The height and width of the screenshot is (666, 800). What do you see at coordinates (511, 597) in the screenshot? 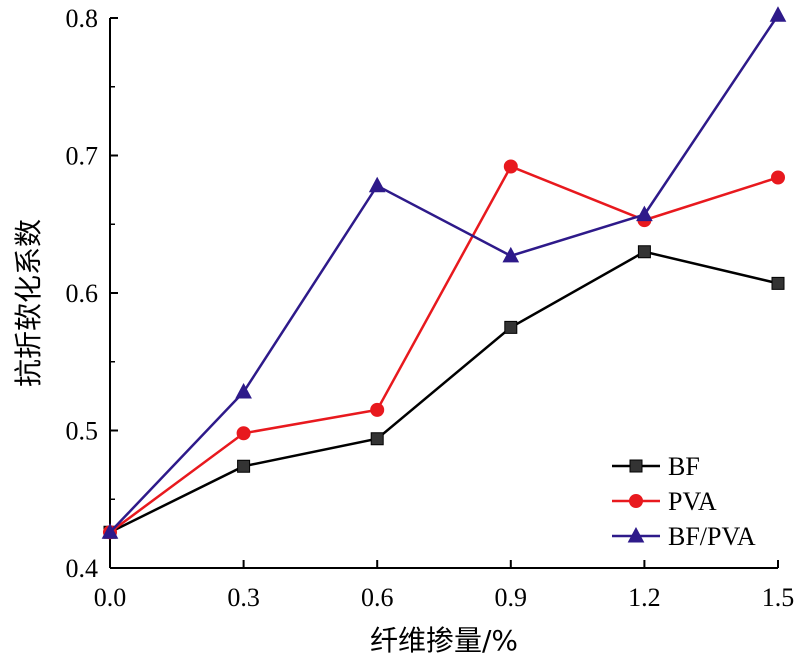
I see `x-tick-label: 0.9` at bounding box center [511, 597].